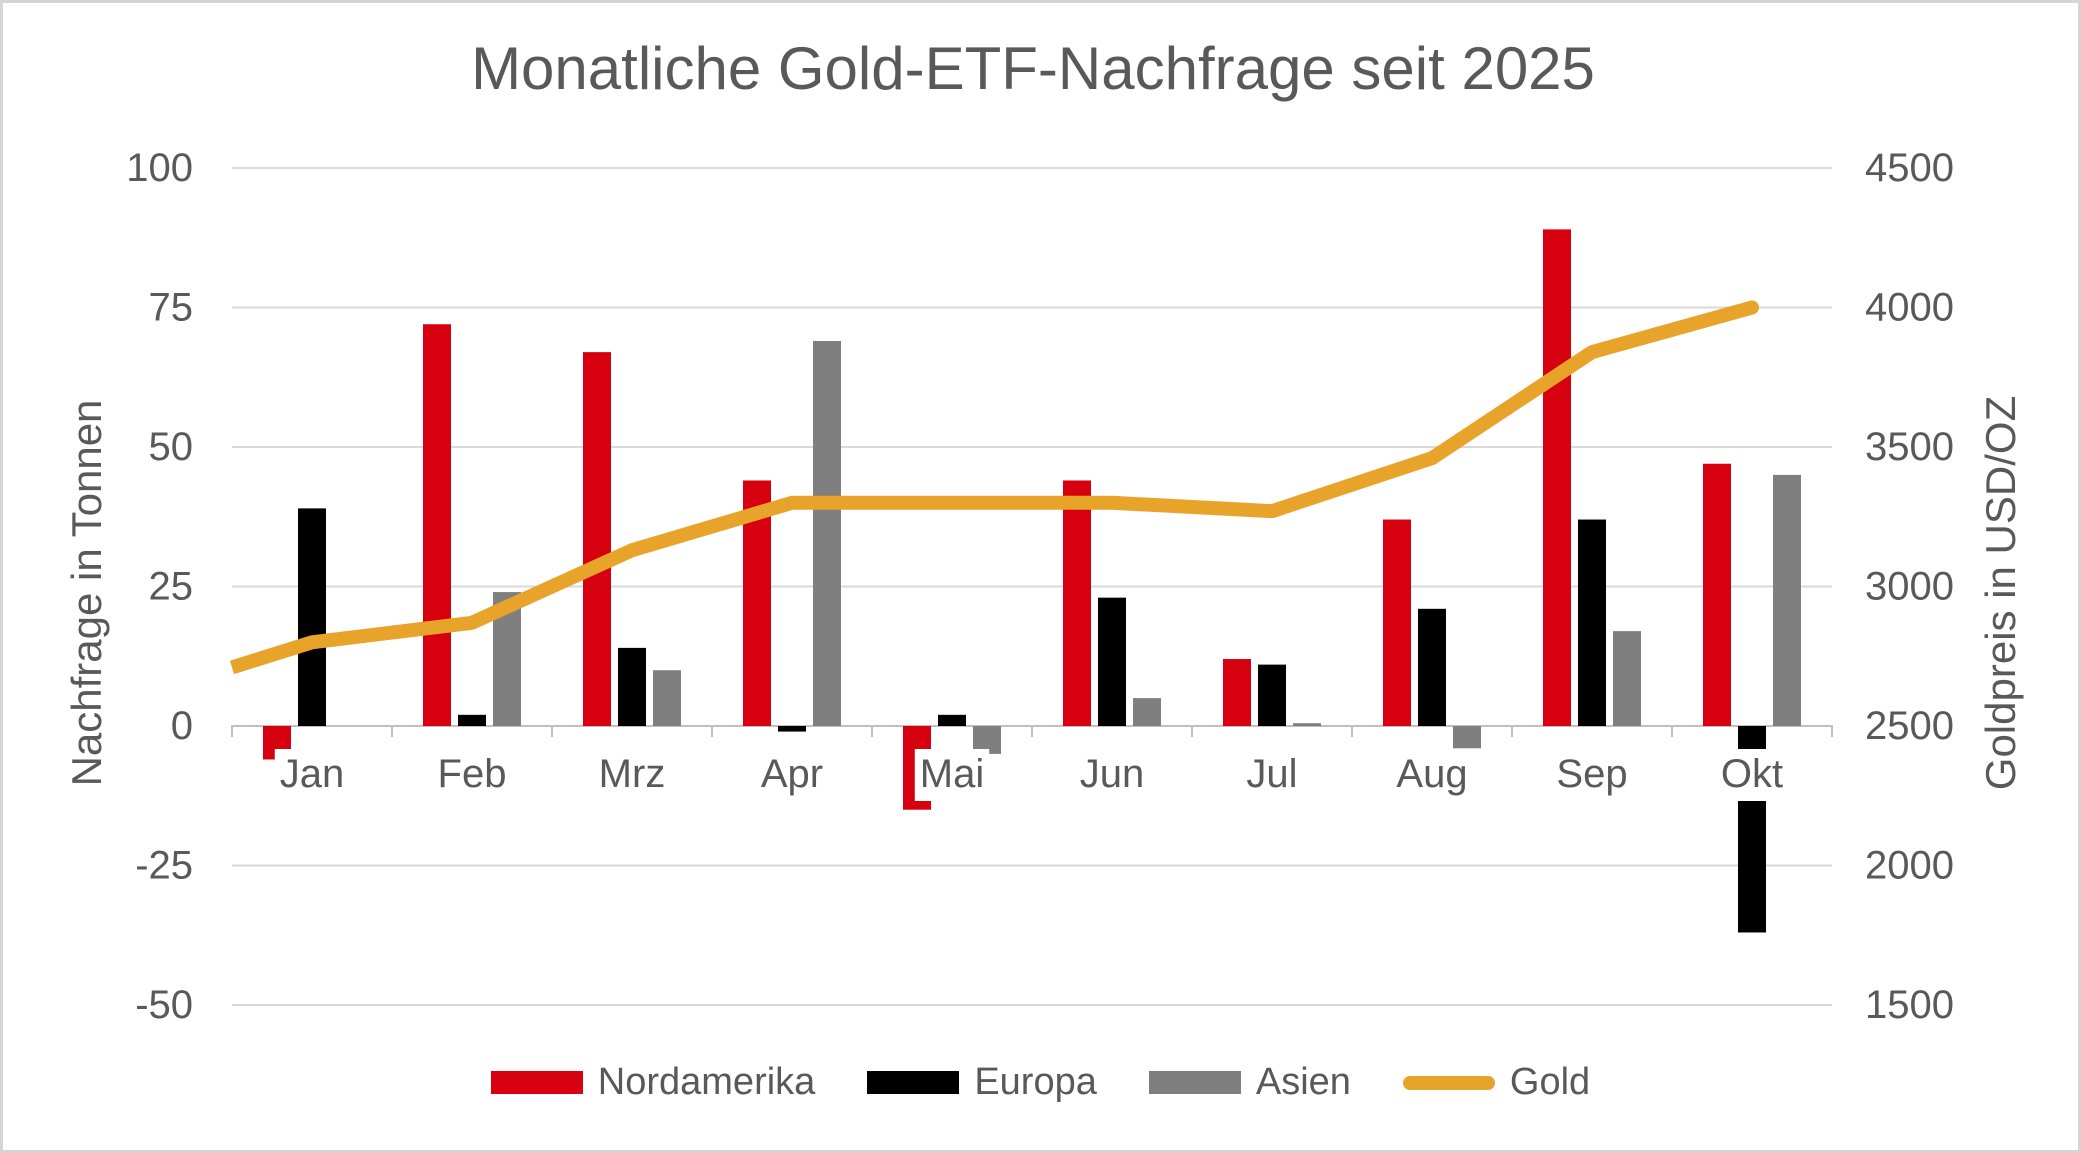 This screenshot has height=1153, width=2081. I want to click on chart-title: Monatliche Gold-ETF-Nachfrage seit 2025, so click(1033, 68).